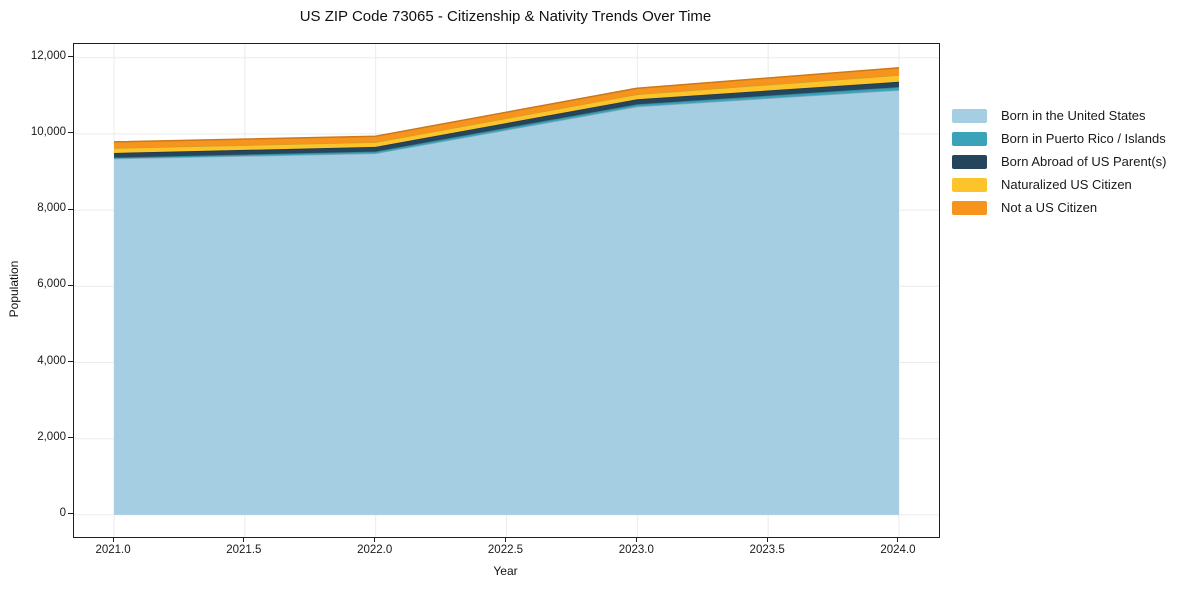  Describe the element at coordinates (1066, 185) in the screenshot. I see `legend-label: Naturalized US Citizen` at that location.